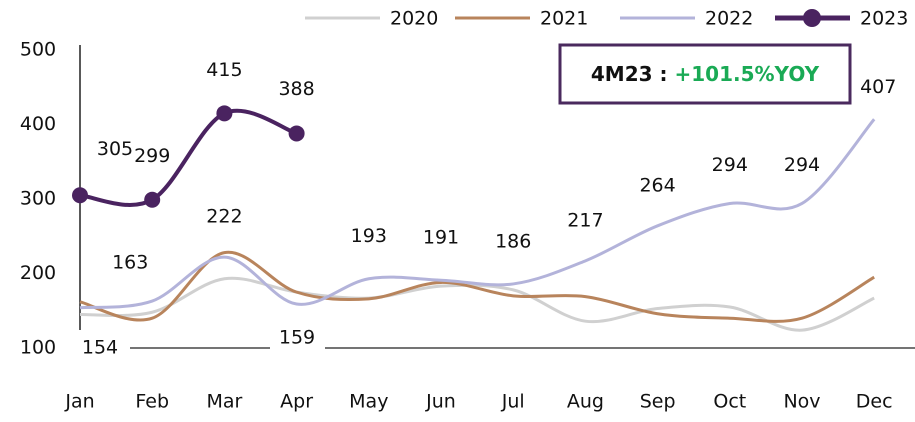 The image size is (915, 422). Describe the element at coordinates (100, 348) in the screenshot. I see `data-label: 154` at that location.